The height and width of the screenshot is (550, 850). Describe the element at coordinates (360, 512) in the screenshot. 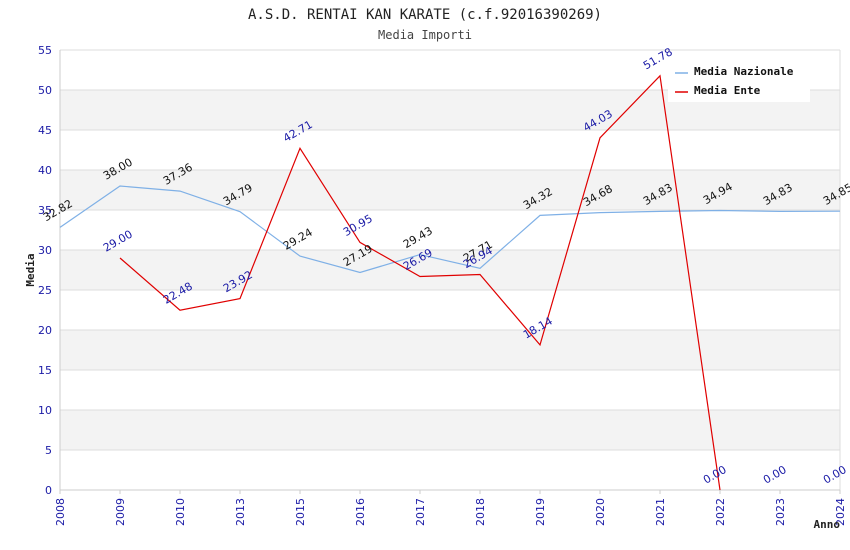

I see `x-tick-label: 2016` at that location.